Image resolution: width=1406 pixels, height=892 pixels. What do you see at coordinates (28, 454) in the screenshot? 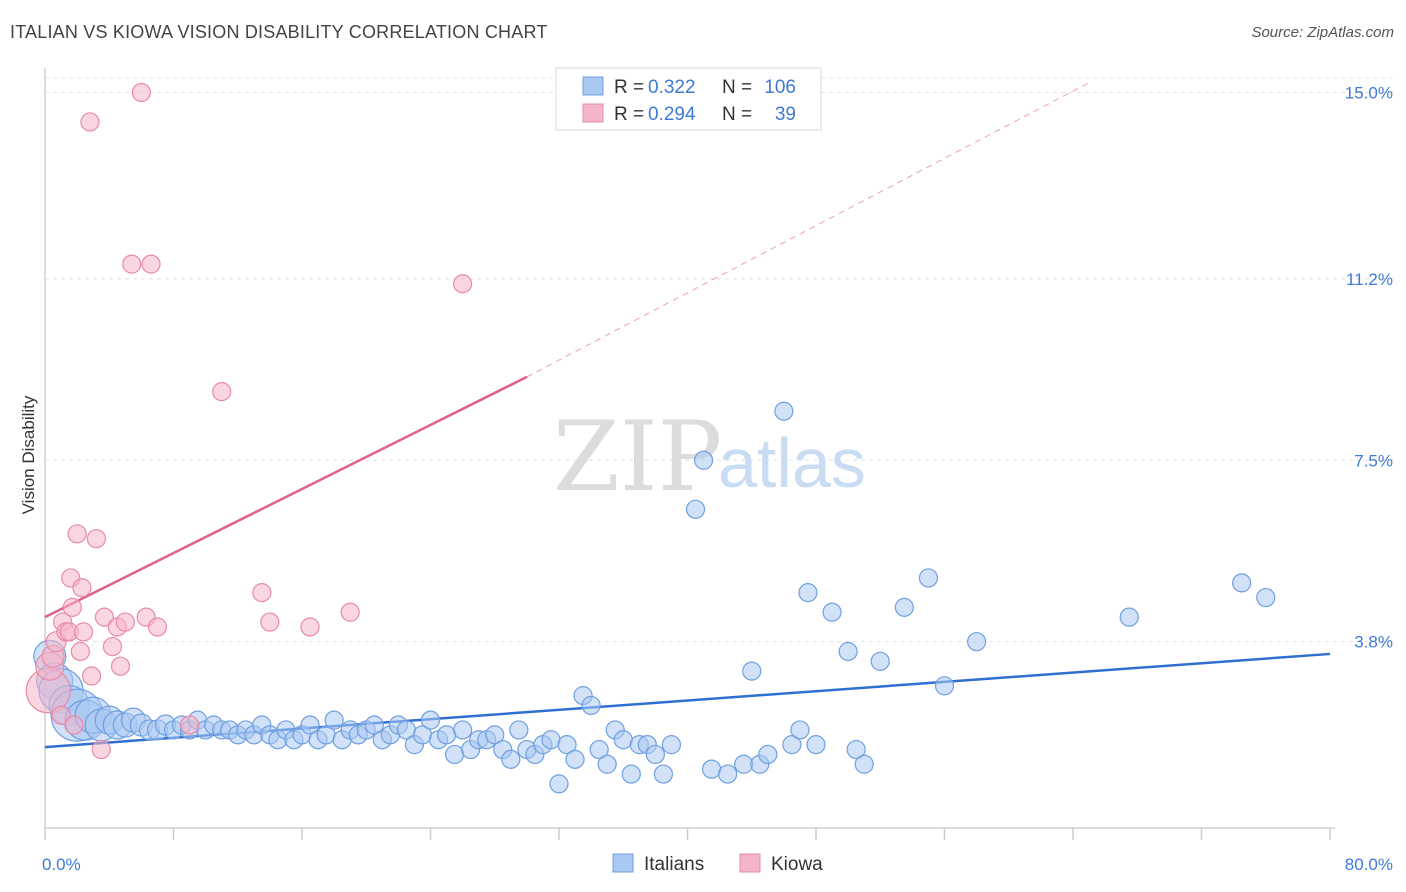
I see `y-axis-label: Vision Disability` at bounding box center [28, 454].